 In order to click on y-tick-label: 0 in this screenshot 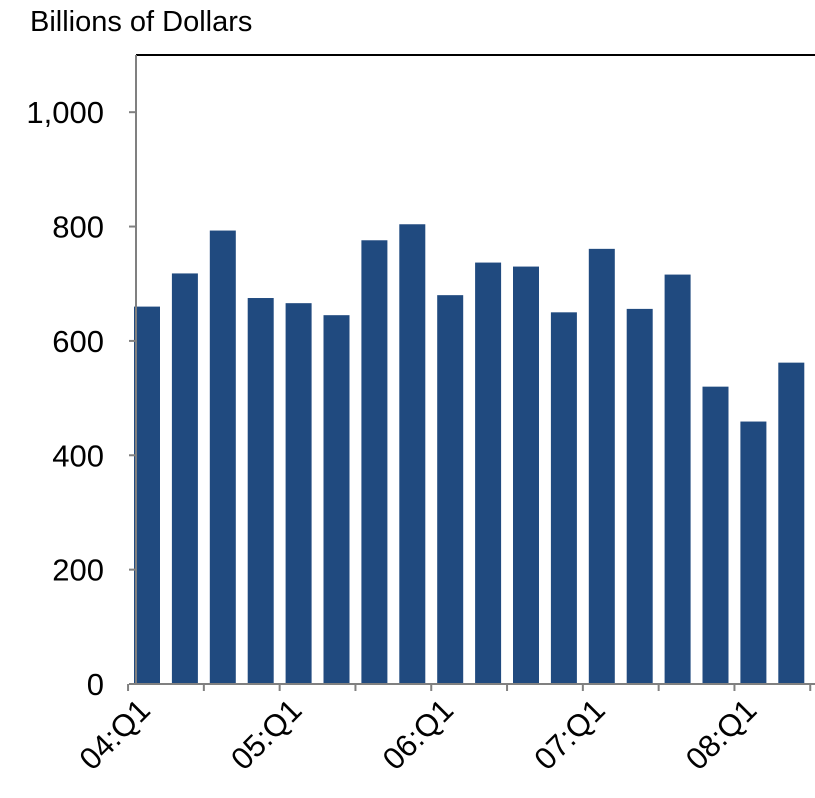, I will do `click(95, 684)`.